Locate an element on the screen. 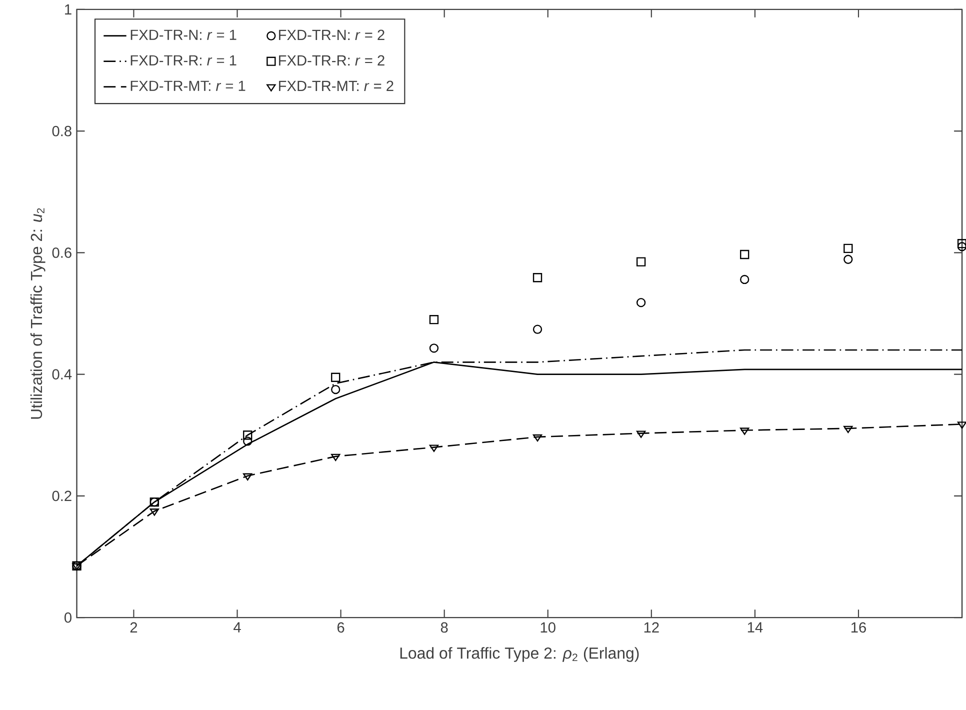 The image size is (966, 710). x-tick-label: 14 is located at coordinates (755, 627).